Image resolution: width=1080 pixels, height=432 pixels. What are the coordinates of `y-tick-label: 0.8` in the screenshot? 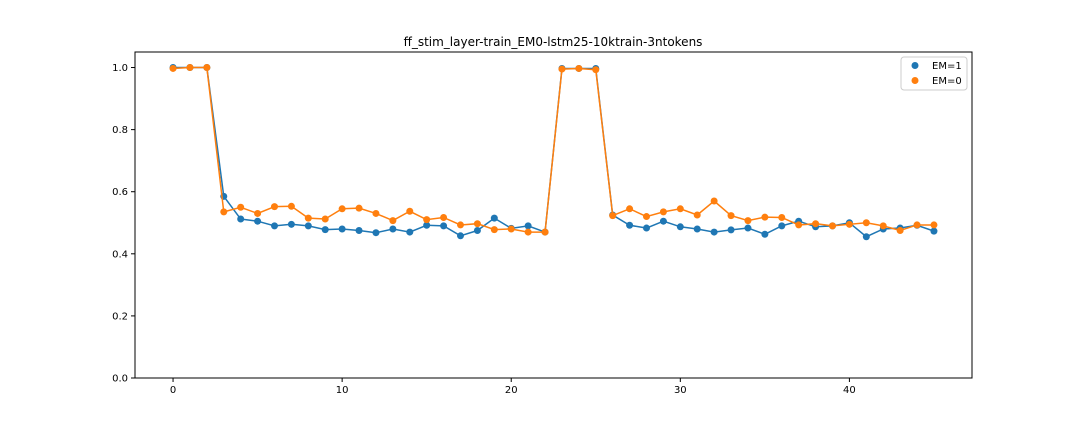 It's located at (120, 130).